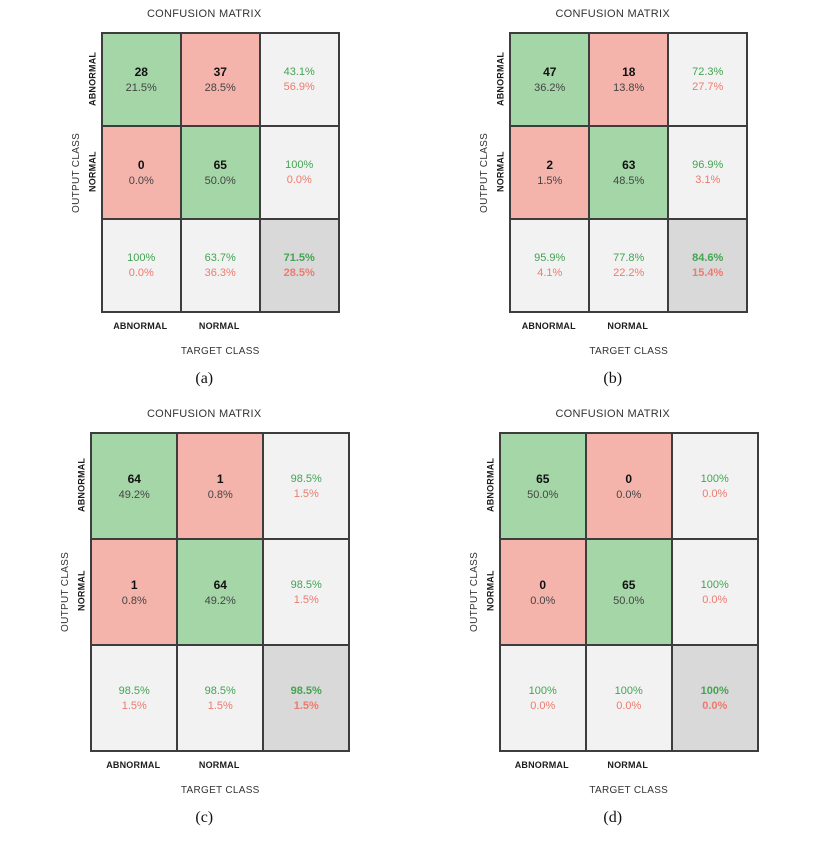 This screenshot has height=857, width=817. I want to click on cell-normal-abnormal: 2 1.5%, so click(551, 173).